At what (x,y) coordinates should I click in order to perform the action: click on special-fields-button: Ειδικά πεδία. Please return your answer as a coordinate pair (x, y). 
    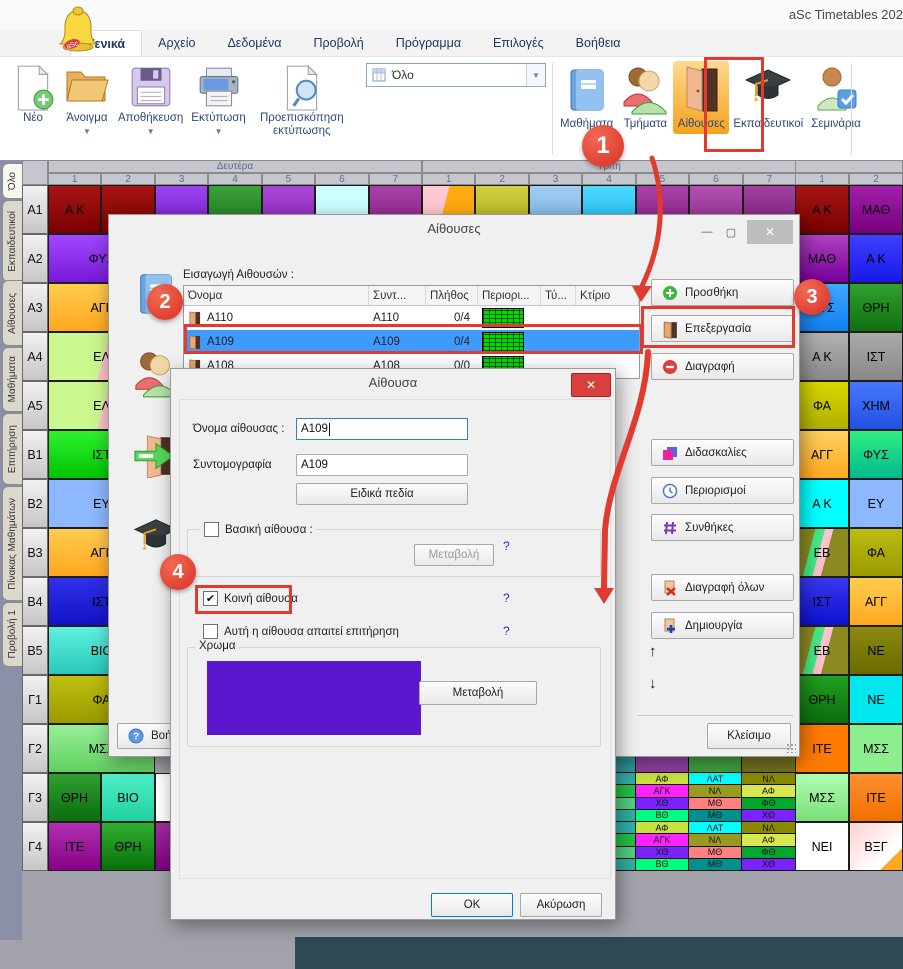
    Looking at the image, I should click on (382, 494).